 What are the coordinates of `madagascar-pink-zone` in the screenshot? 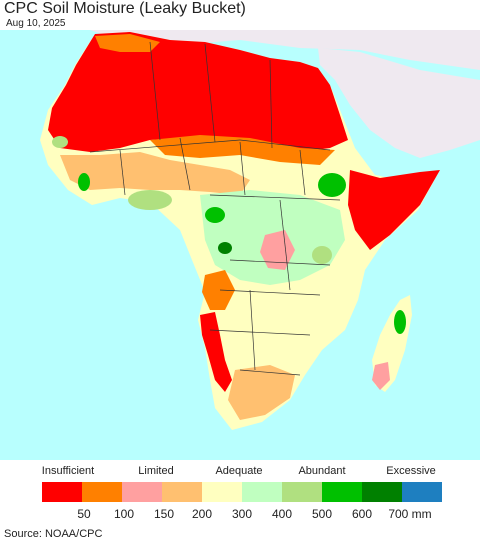 It's located at (381, 376).